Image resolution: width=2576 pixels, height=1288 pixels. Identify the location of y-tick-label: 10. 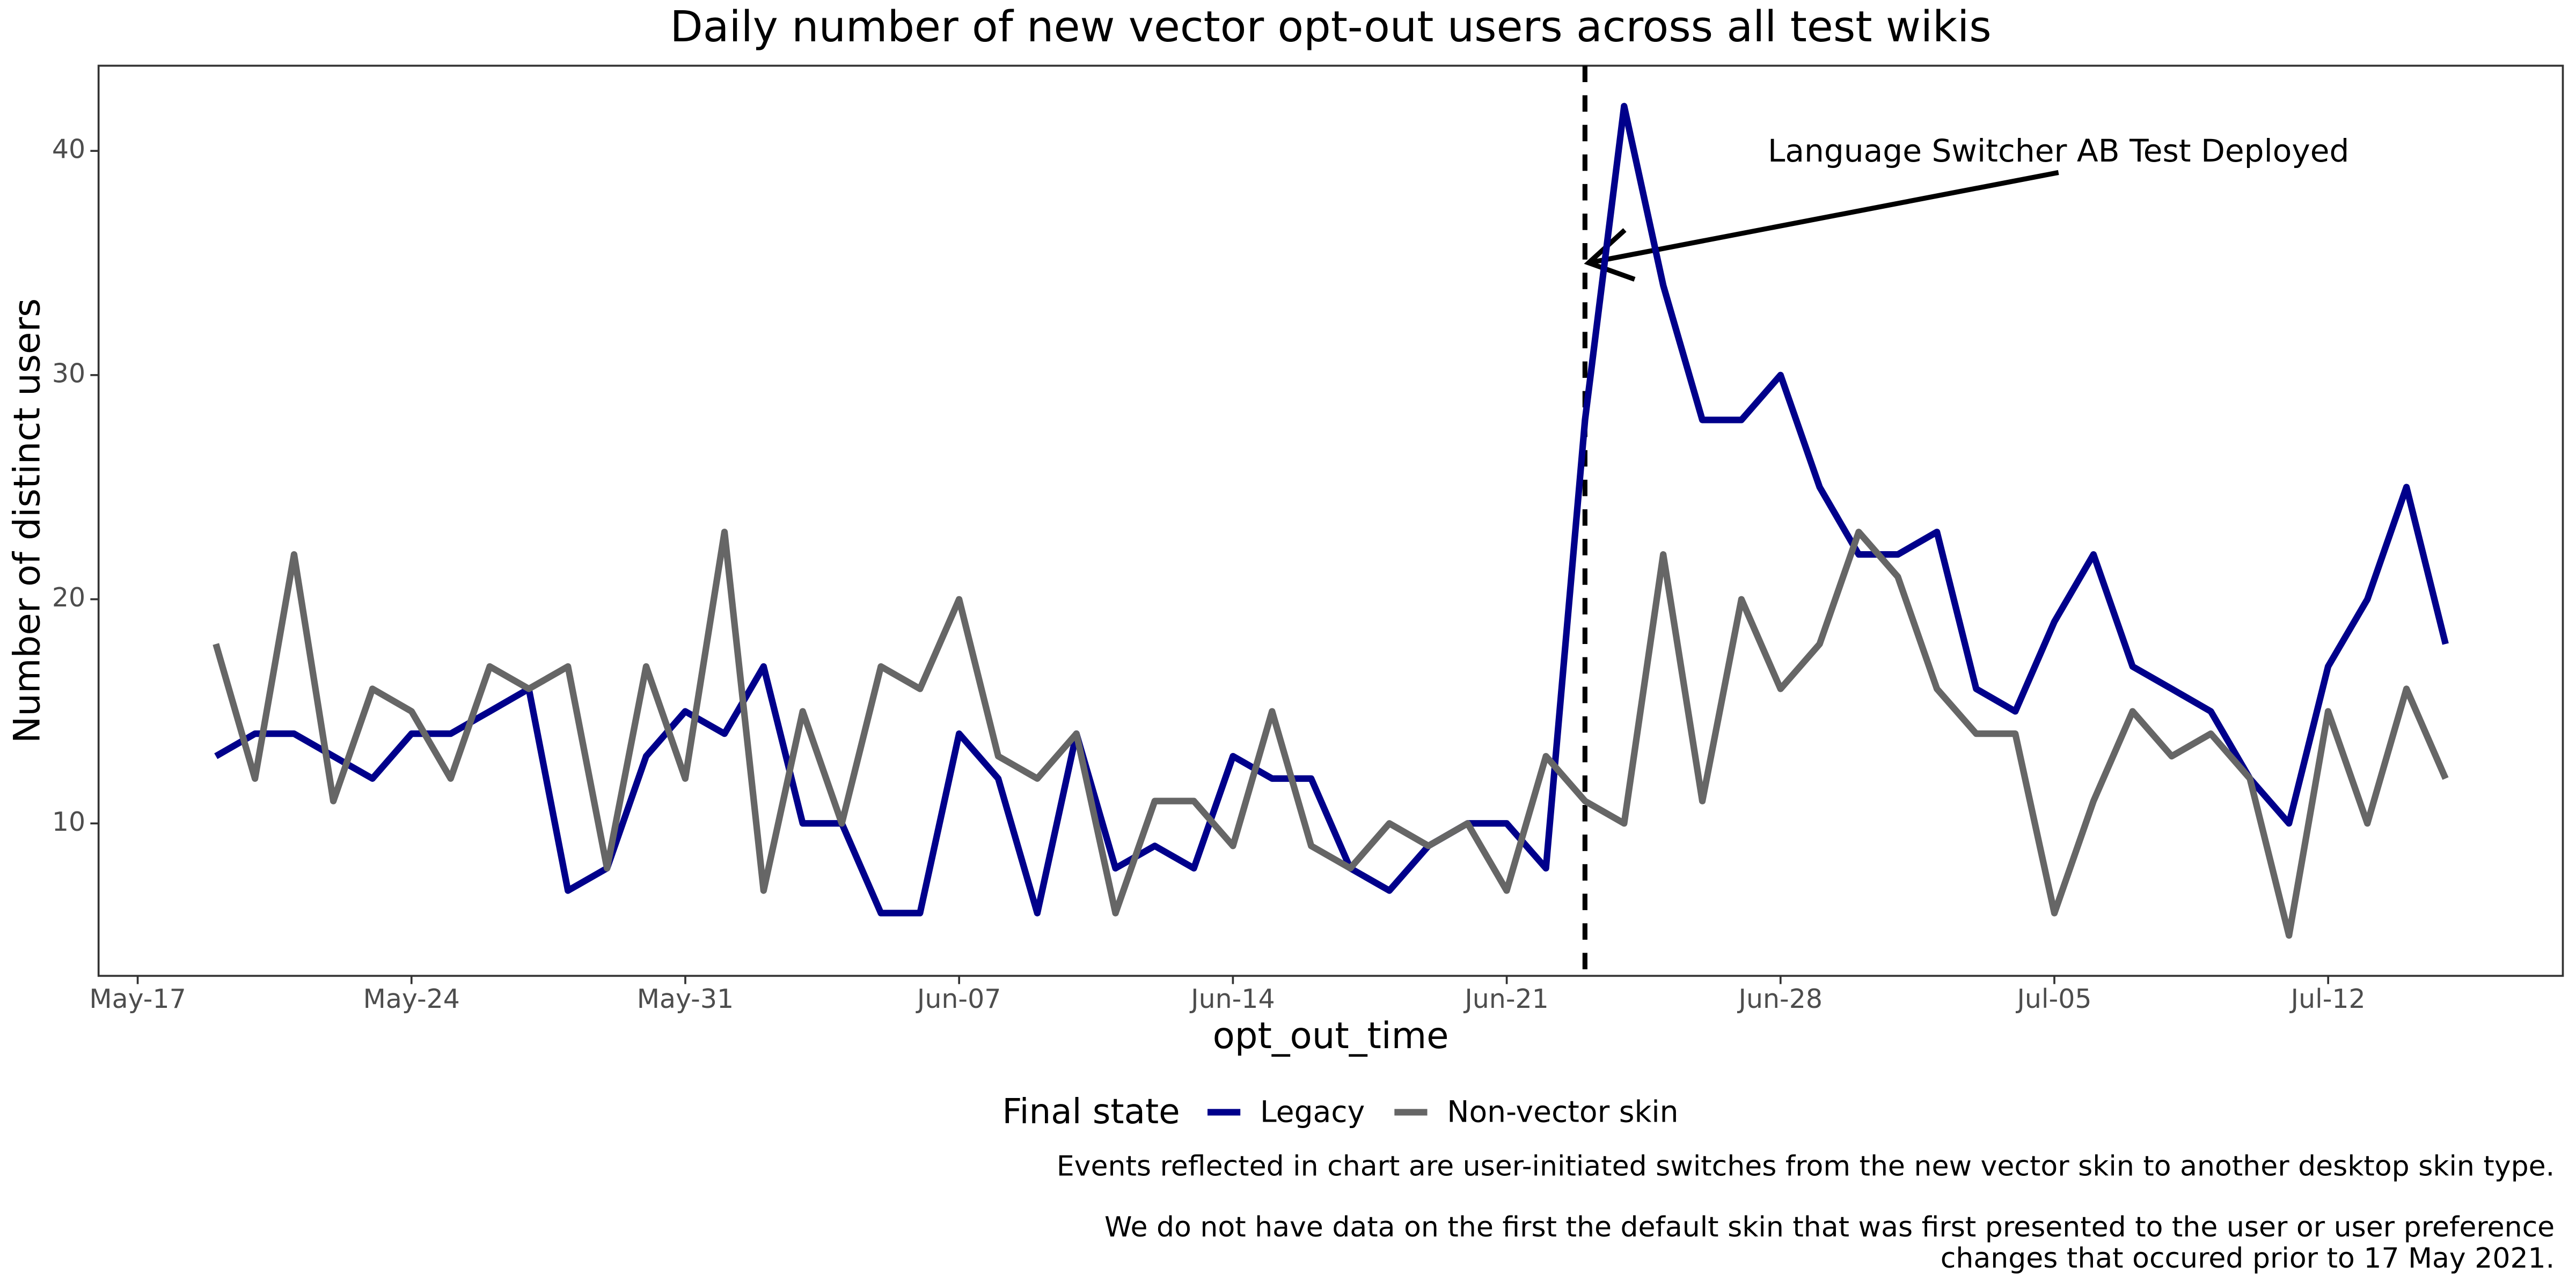
(68, 822).